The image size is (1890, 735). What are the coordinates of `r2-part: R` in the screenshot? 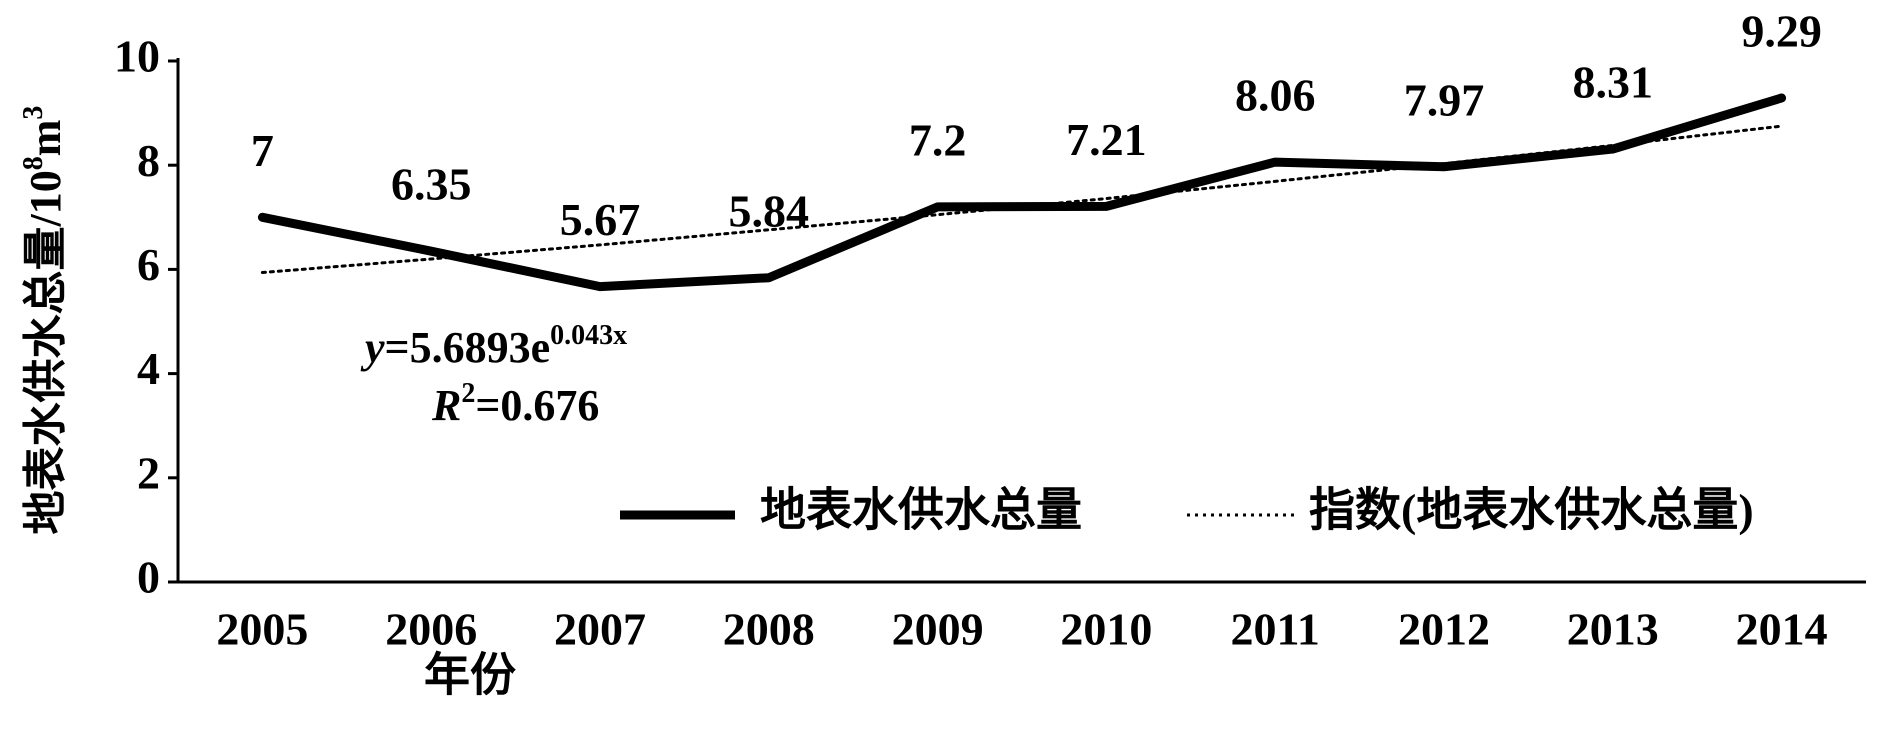 It's located at (446, 405).